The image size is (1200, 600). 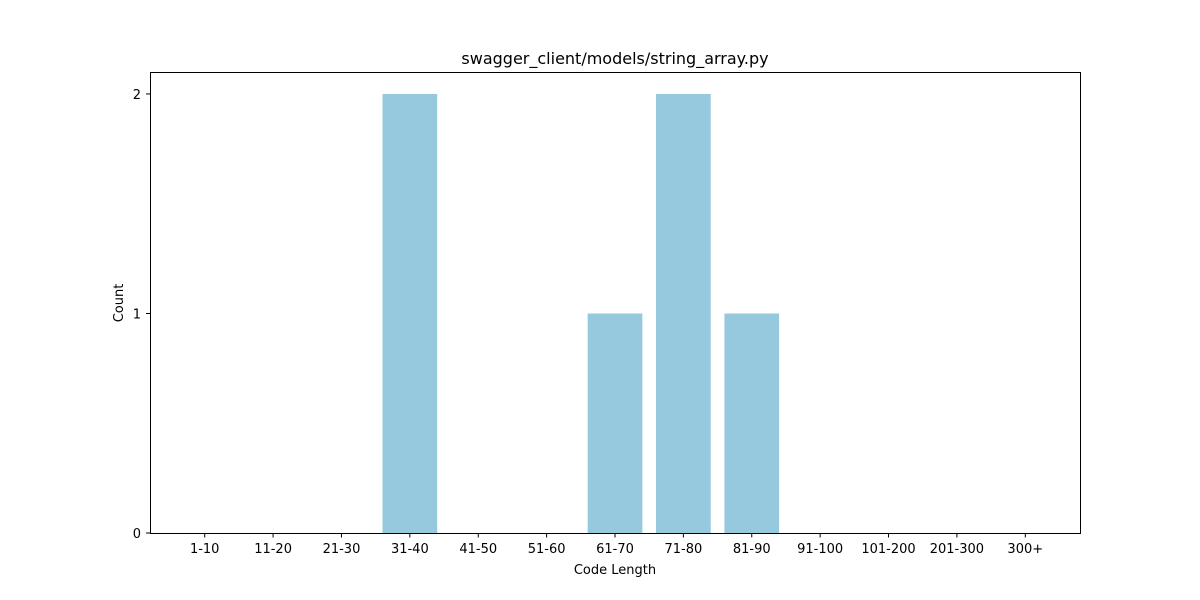 I want to click on x-tick-label: 300+, so click(x=1025, y=549).